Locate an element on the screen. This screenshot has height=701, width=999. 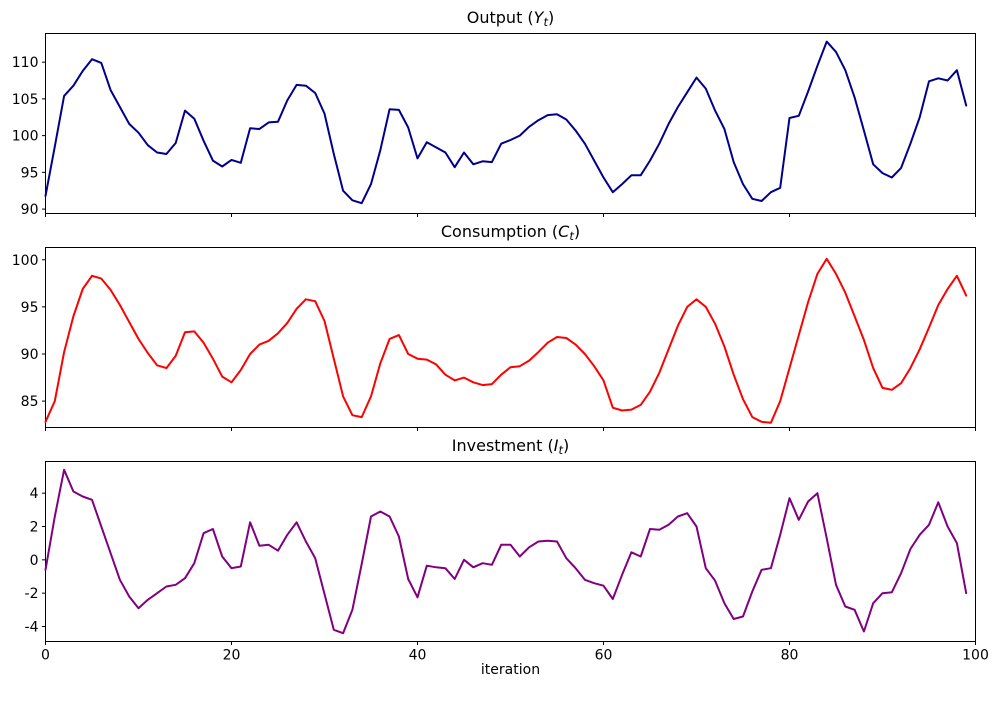
panel-title-investment: Investment (It) is located at coordinates (510, 447).